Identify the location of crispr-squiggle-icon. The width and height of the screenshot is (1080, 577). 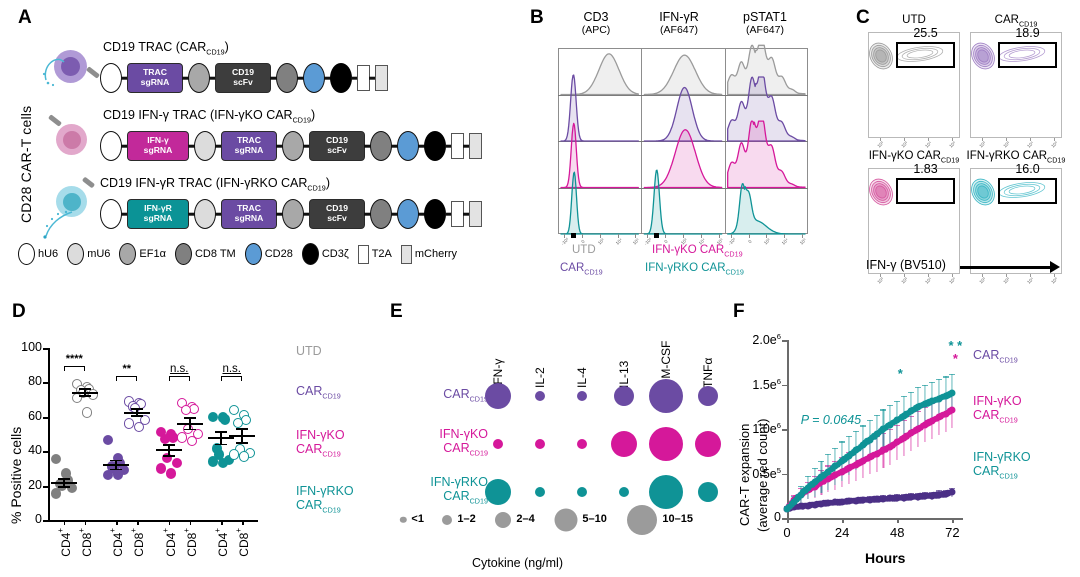
(58, 224).